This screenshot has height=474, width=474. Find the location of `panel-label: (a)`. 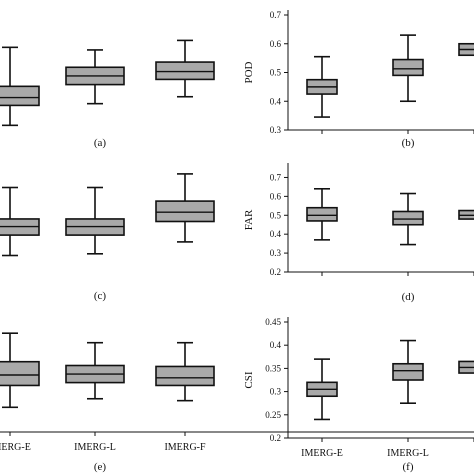

panel-label: (a) is located at coordinates (100, 143).